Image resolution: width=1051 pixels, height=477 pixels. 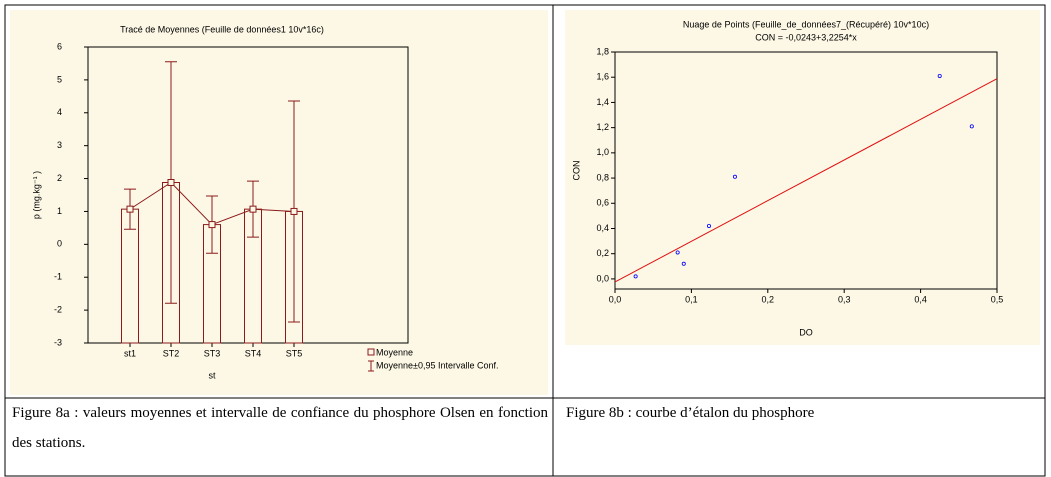 What do you see at coordinates (602, 51) in the screenshot?
I see `y-tick-label: 1,8` at bounding box center [602, 51].